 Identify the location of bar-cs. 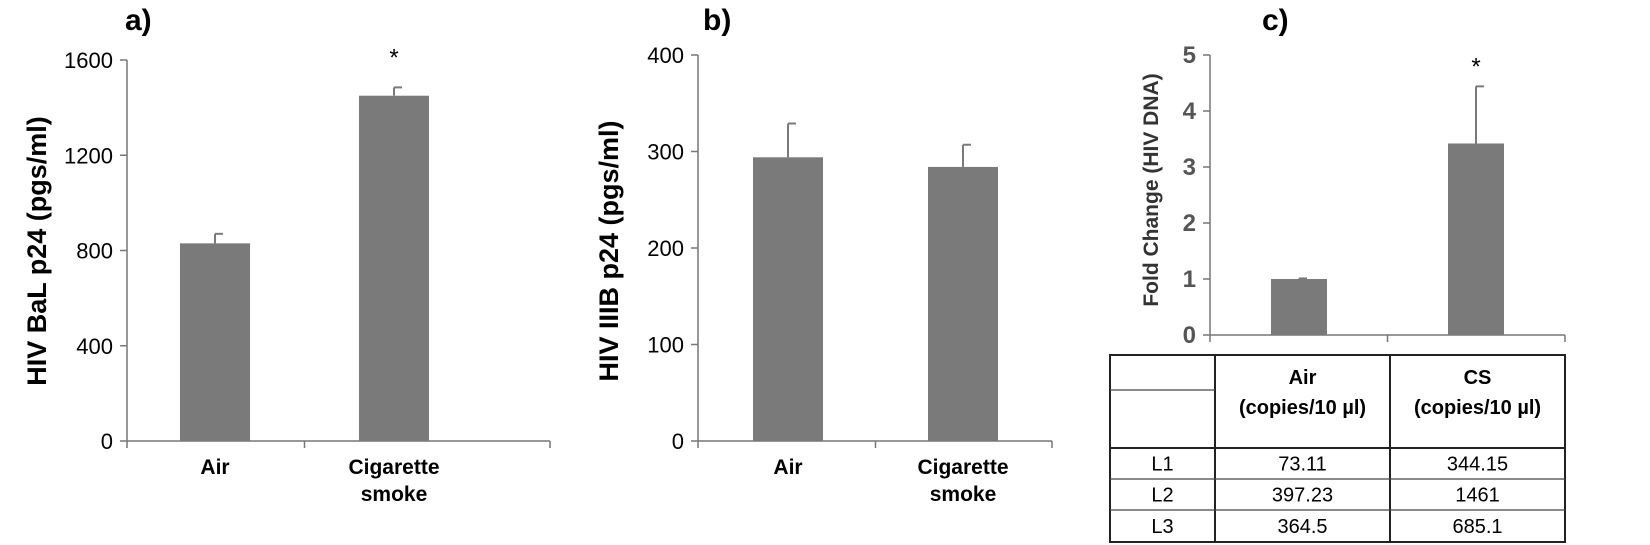
(1476, 239).